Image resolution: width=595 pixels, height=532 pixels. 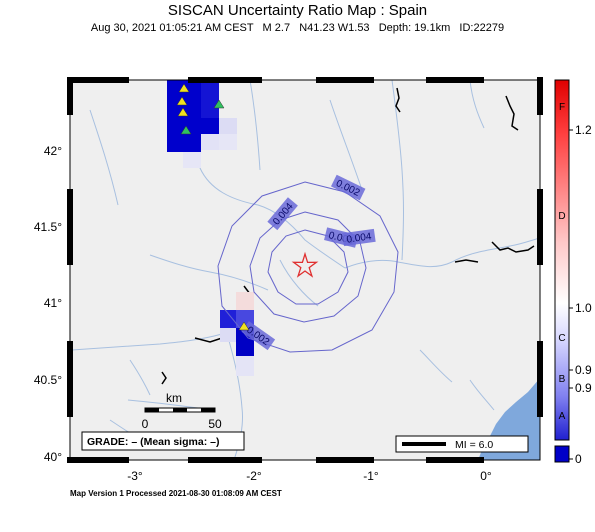 I want to click on lat-tick: 41.5°, so click(x=48, y=227).